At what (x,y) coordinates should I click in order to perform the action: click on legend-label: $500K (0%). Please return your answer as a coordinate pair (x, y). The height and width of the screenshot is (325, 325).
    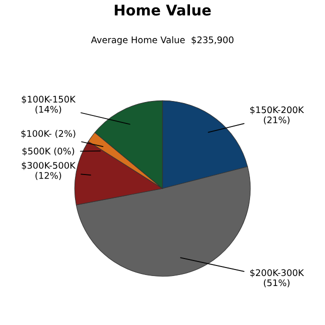
    Looking at the image, I should click on (48, 151).